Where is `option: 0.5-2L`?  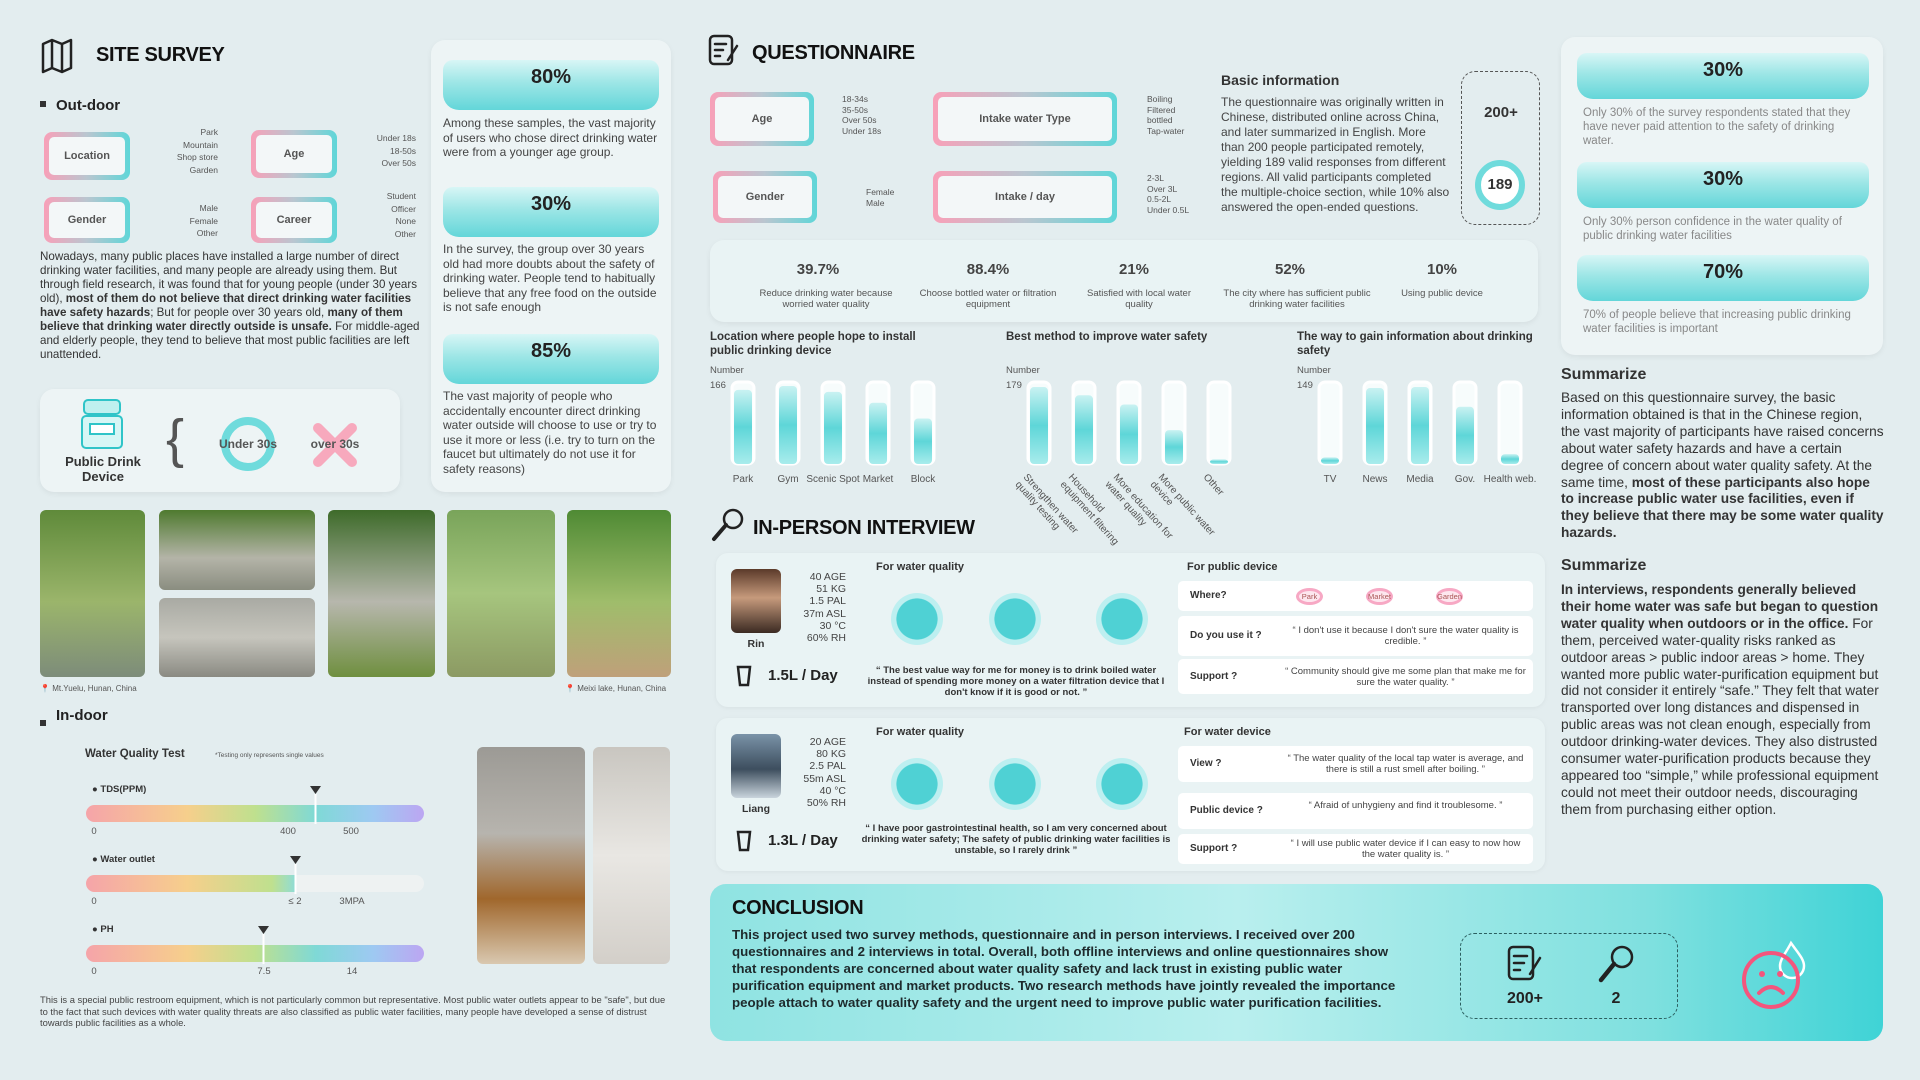
option: 0.5-2L is located at coordinates (1159, 199).